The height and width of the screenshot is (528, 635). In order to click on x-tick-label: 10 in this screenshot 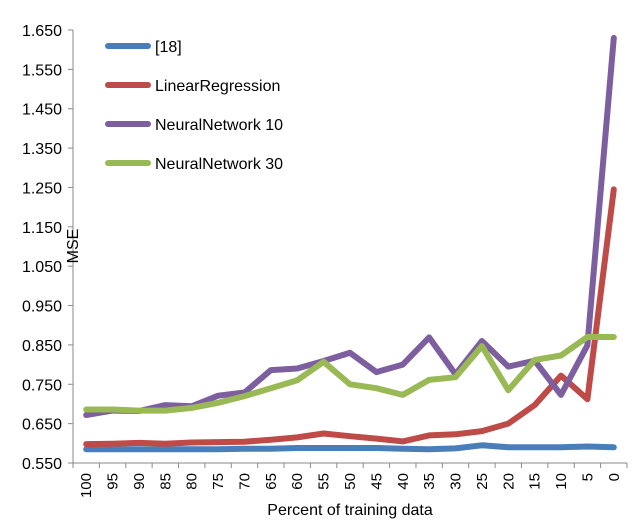, I will do `click(561, 481)`.